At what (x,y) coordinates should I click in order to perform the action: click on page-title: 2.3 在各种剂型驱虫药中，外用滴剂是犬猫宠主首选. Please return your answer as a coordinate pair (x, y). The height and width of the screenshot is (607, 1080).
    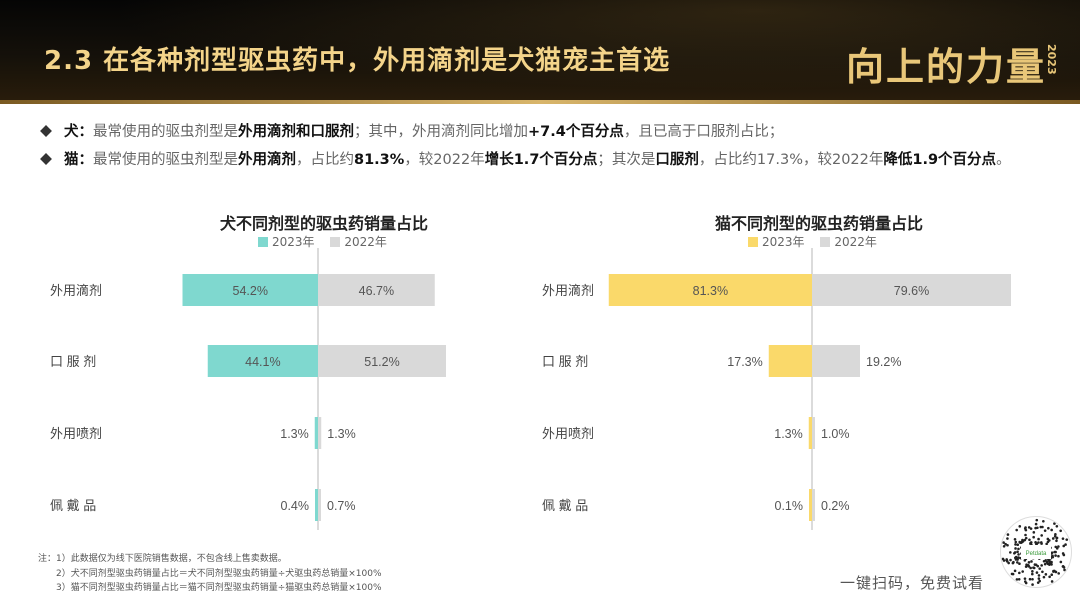
    Looking at the image, I should click on (357, 61).